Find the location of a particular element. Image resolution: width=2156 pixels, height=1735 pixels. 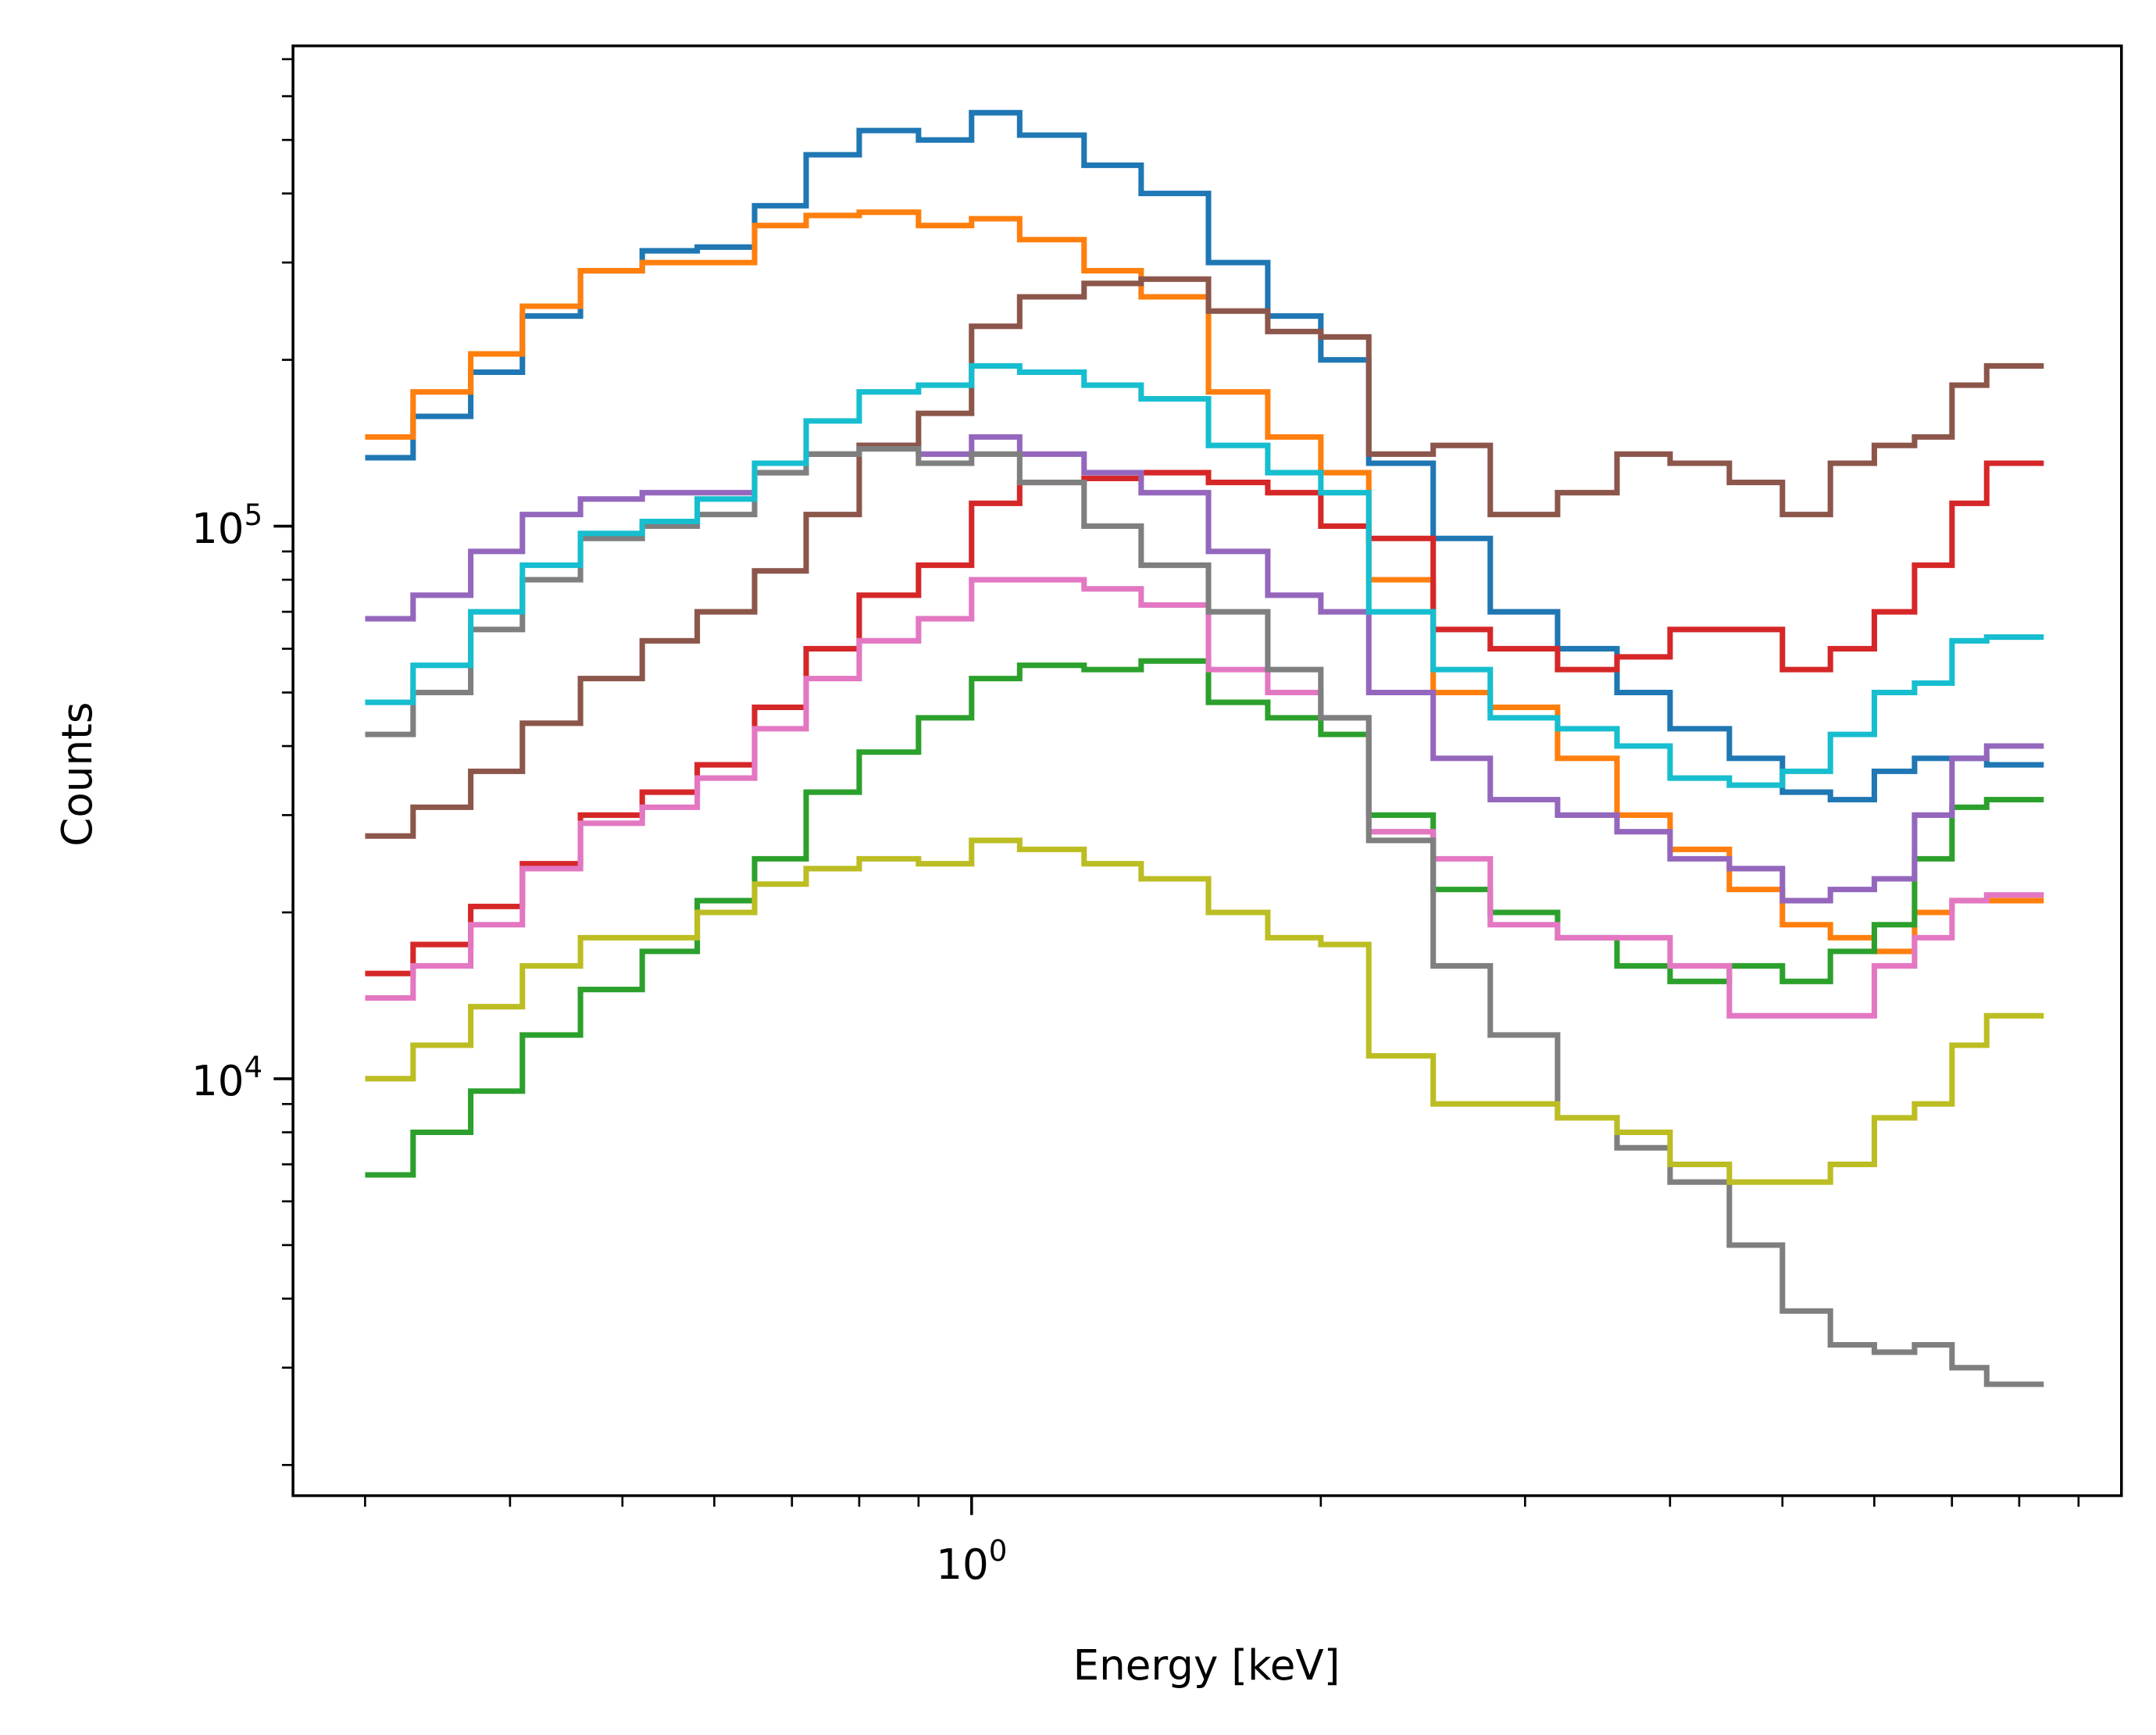

y-tick-label: 10⁴ is located at coordinates (227, 1078).